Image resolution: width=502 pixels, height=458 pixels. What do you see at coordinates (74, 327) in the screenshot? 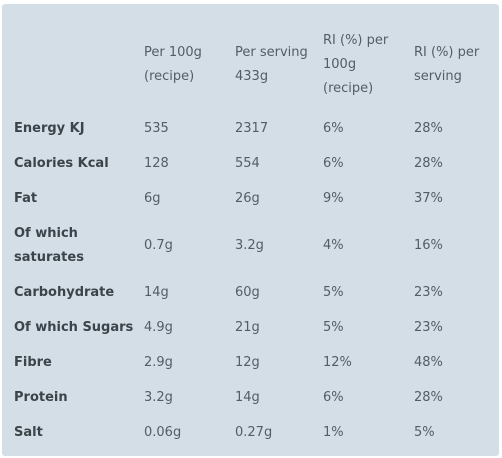
I see `nutrient-label: Of which Sugars` at bounding box center [74, 327].